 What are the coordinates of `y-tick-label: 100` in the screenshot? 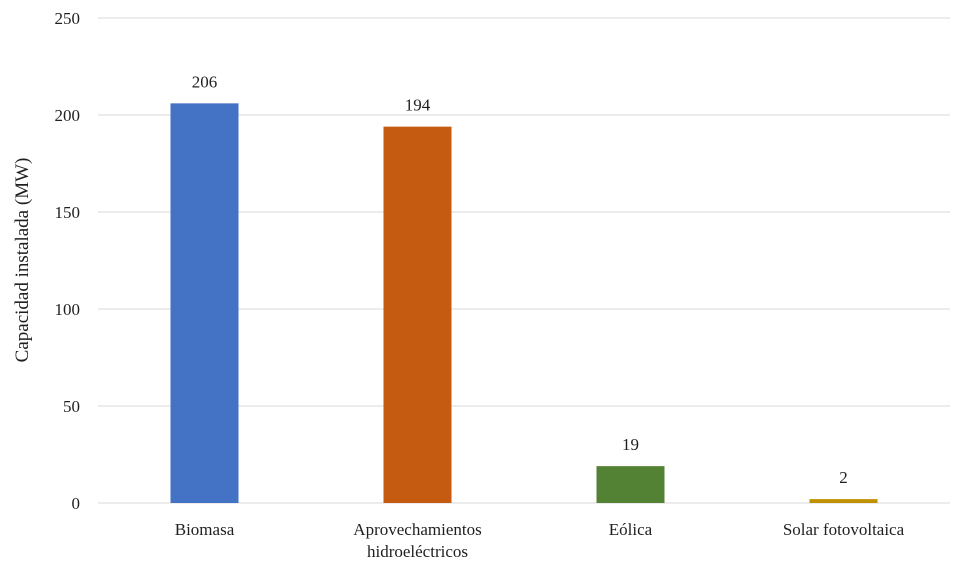 It's located at (68, 309).